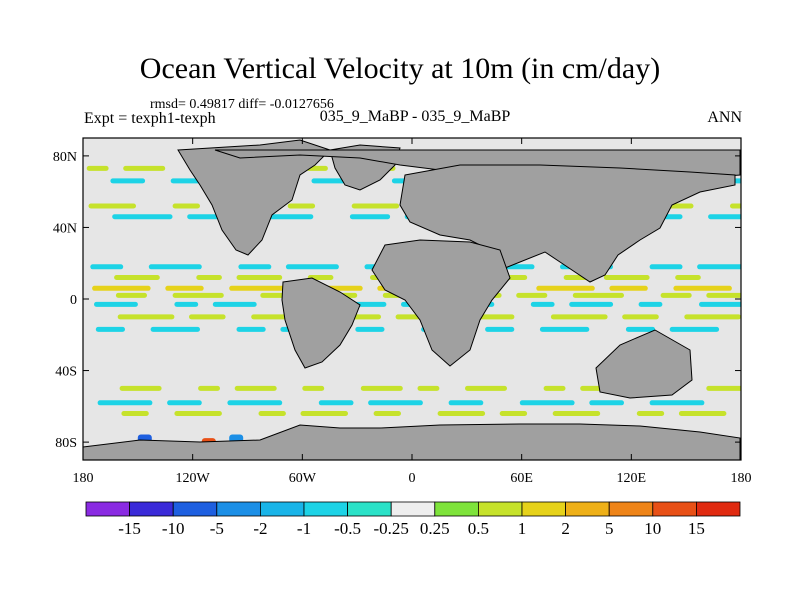  What do you see at coordinates (567, 223) in the screenshot?
I see `land-eurasia` at bounding box center [567, 223].